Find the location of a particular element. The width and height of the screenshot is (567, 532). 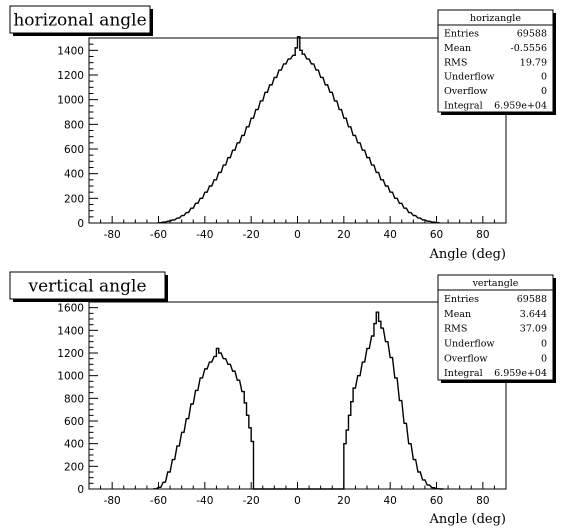

stats-name: horizangle is located at coordinates (495, 18).